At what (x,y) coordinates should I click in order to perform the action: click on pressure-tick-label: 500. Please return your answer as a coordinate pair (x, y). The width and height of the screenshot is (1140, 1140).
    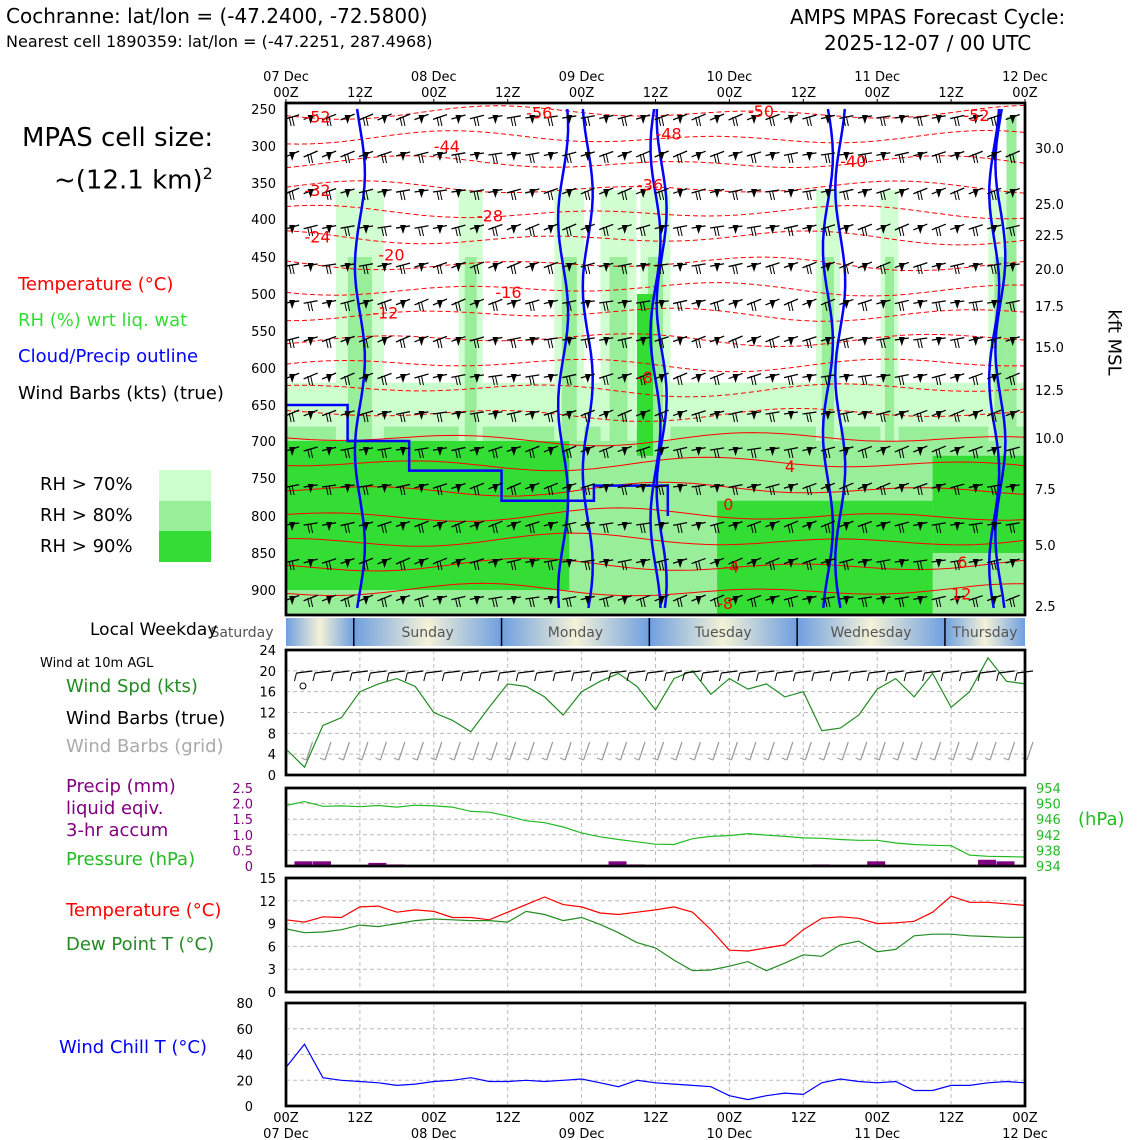
    Looking at the image, I should click on (263, 295).